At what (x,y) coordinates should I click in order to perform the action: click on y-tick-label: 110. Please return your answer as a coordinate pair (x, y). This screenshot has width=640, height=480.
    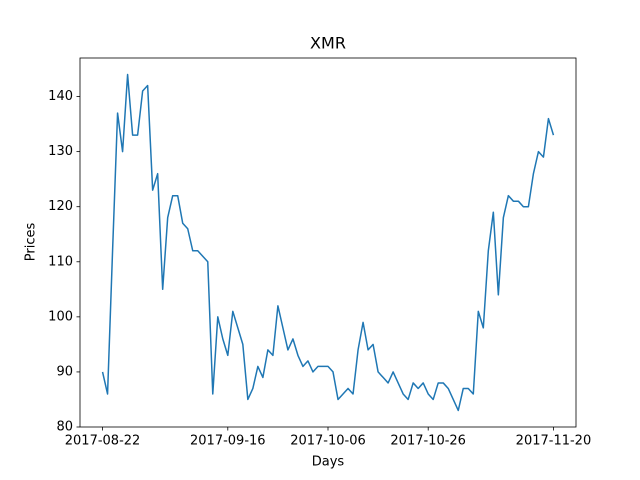
    Looking at the image, I should click on (60, 261).